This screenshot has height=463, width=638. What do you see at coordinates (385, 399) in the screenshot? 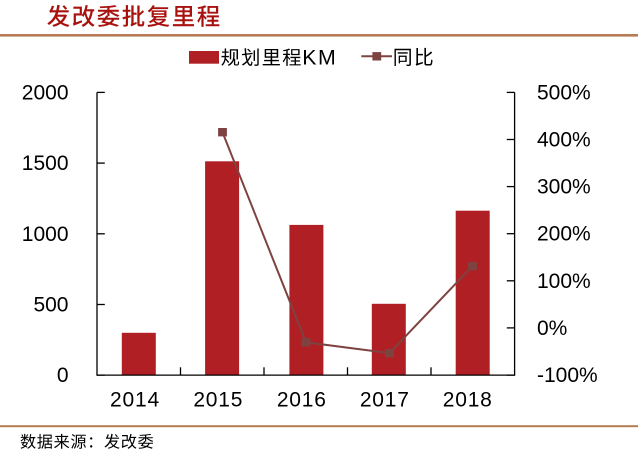
I see `svg-text: 2017` at bounding box center [385, 399].